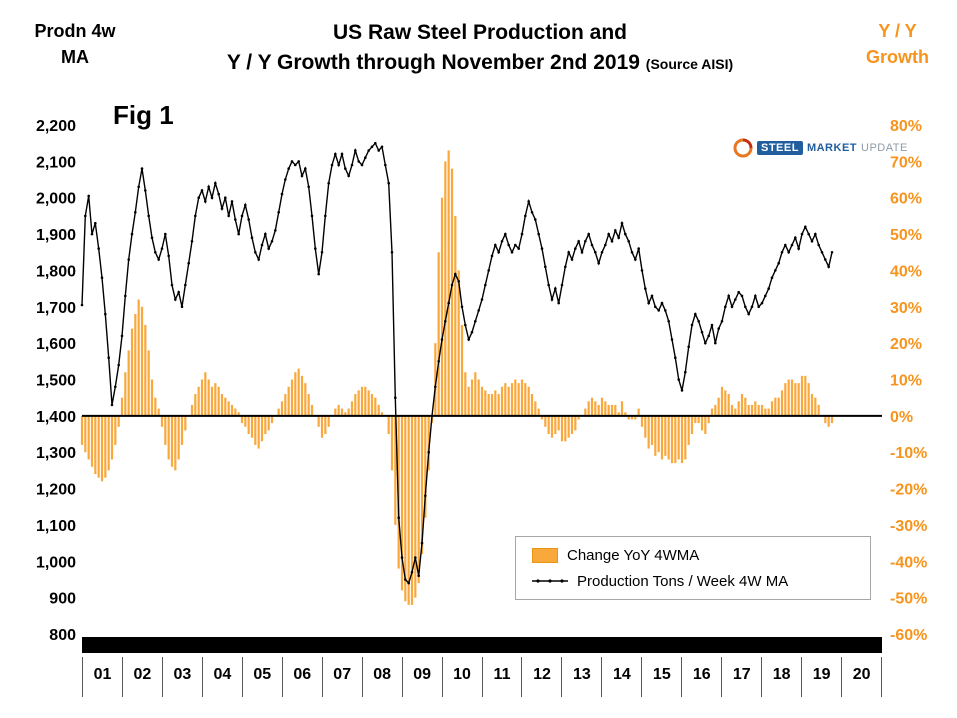  Describe the element at coordinates (906, 271) in the screenshot. I see `right-axis-tick-label: 40%` at that location.